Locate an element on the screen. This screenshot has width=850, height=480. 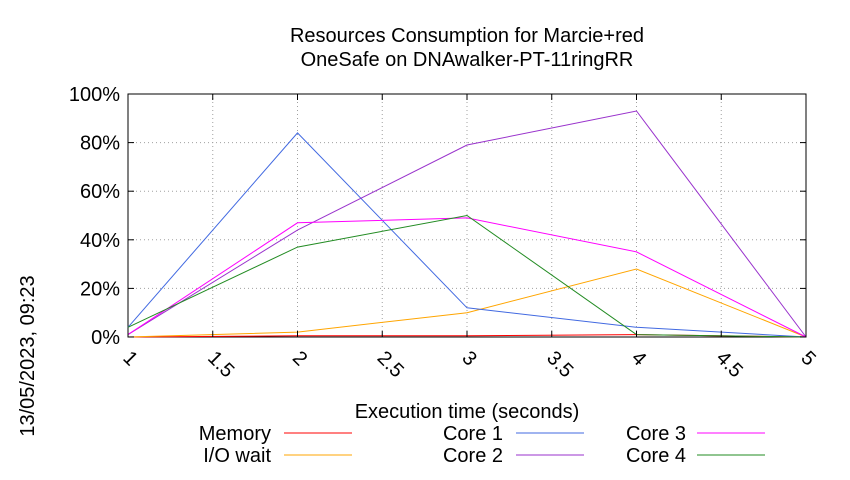
legend-label-memory: Memory is located at coordinates (235, 434).